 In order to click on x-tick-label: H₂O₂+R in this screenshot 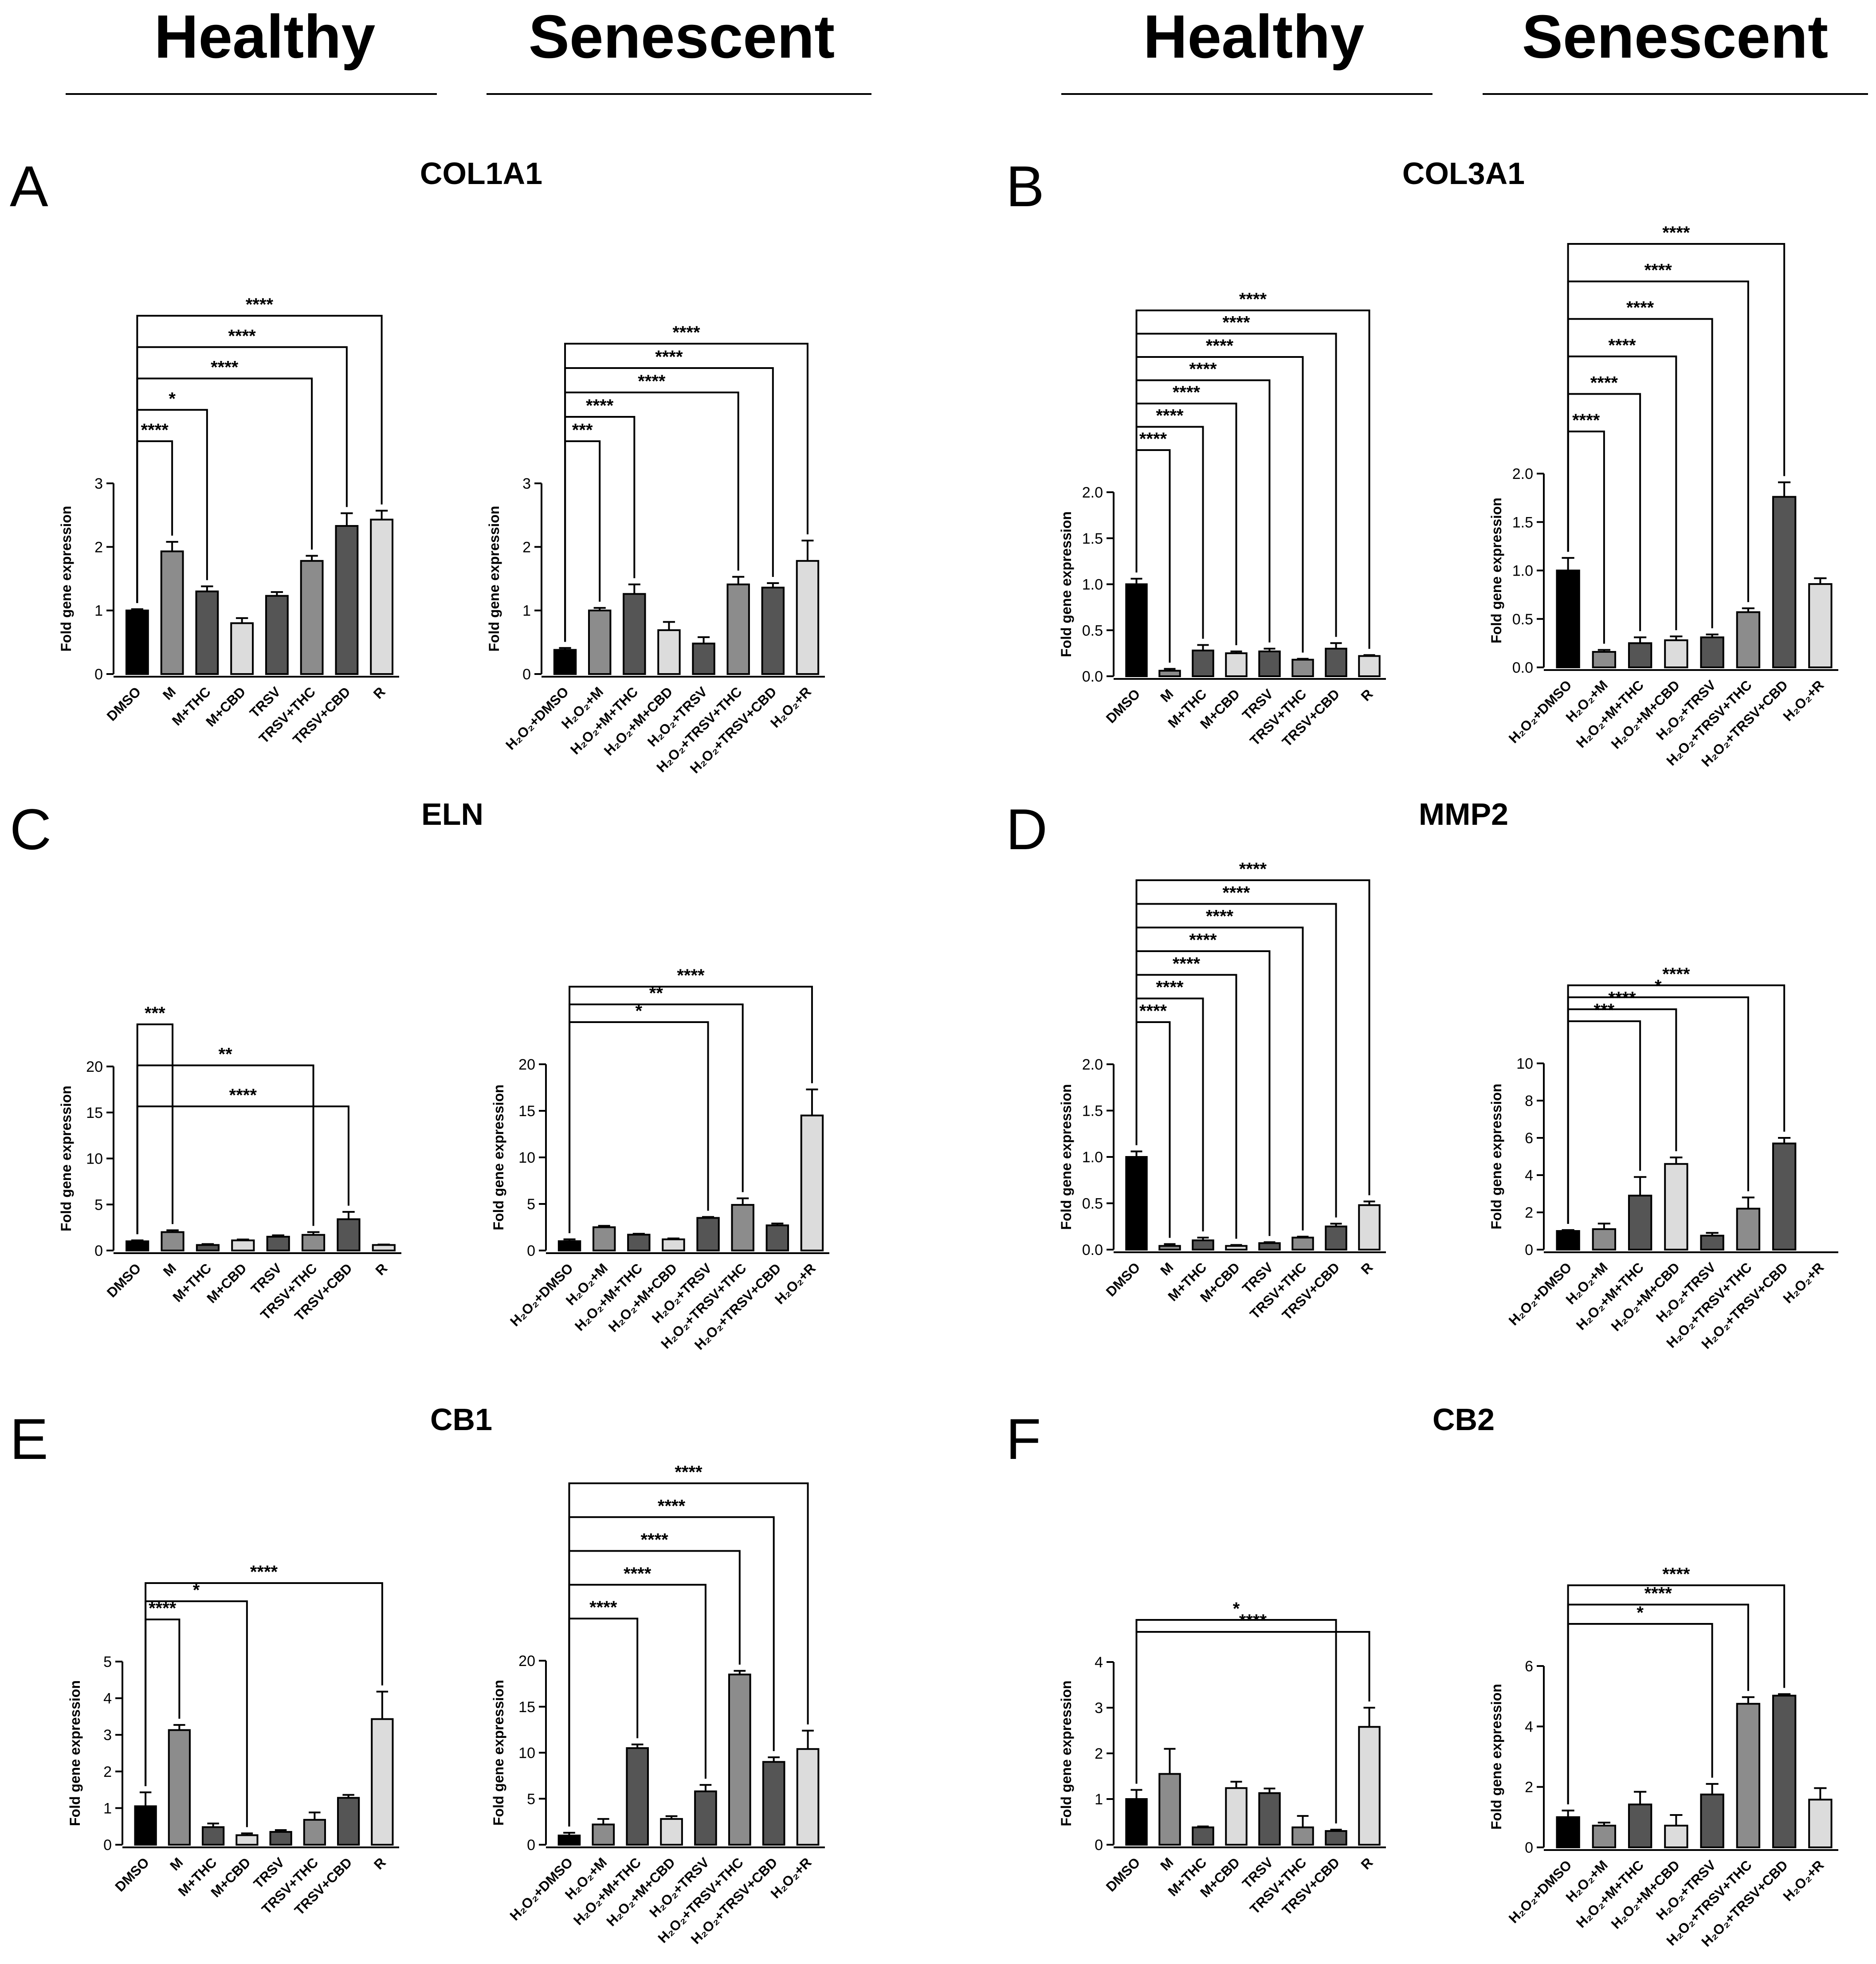, I will do `click(1803, 1880)`.